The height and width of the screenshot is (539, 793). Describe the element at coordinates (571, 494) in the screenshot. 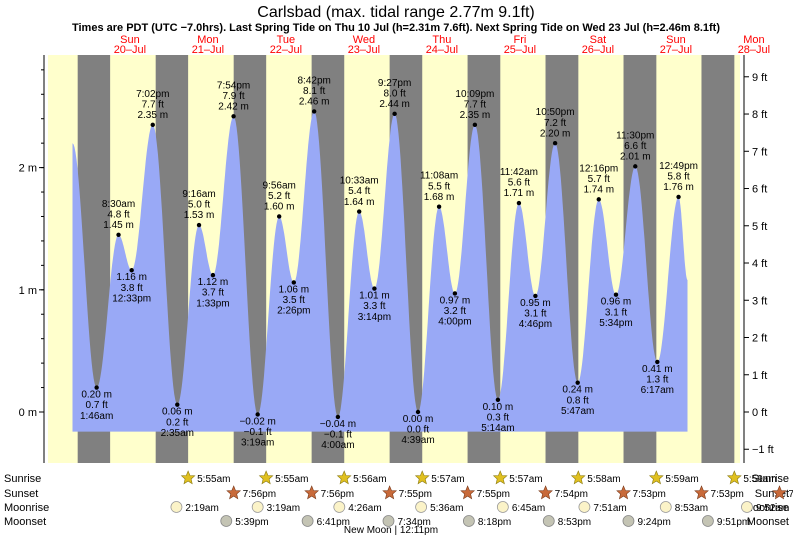

I see `sunset-time: 7:54pm` at that location.